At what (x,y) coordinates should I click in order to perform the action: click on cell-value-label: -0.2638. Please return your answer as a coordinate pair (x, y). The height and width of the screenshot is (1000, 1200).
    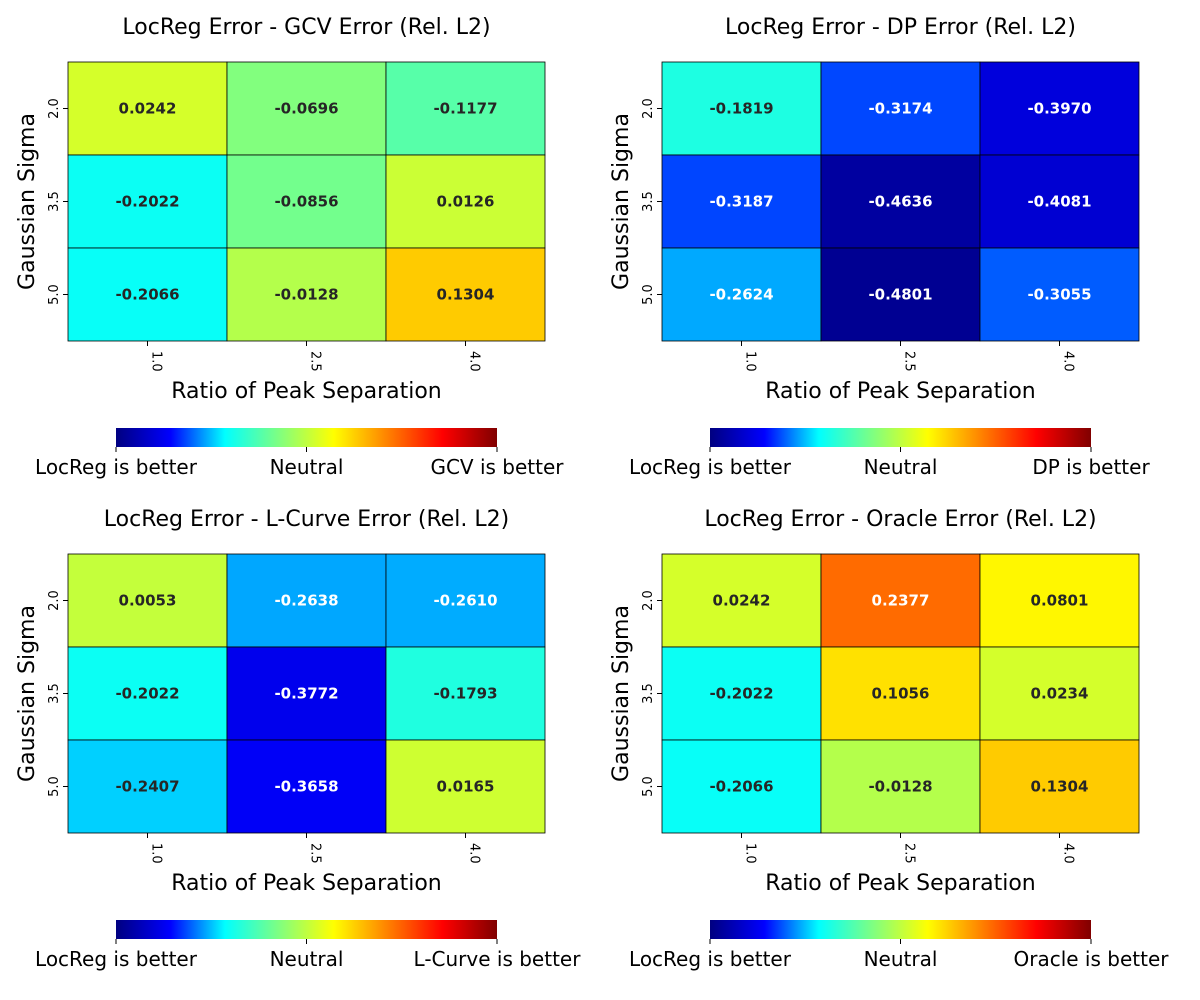
    Looking at the image, I should click on (306, 601).